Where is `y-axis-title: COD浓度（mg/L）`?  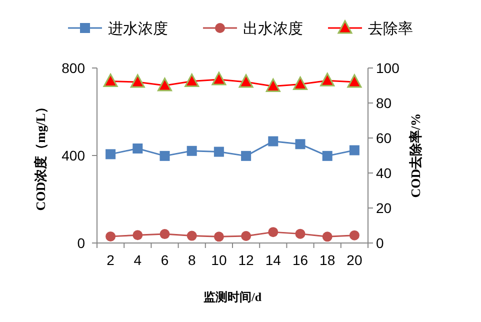
y-axis-title: COD浓度（mg/L） is located at coordinates (40, 155).